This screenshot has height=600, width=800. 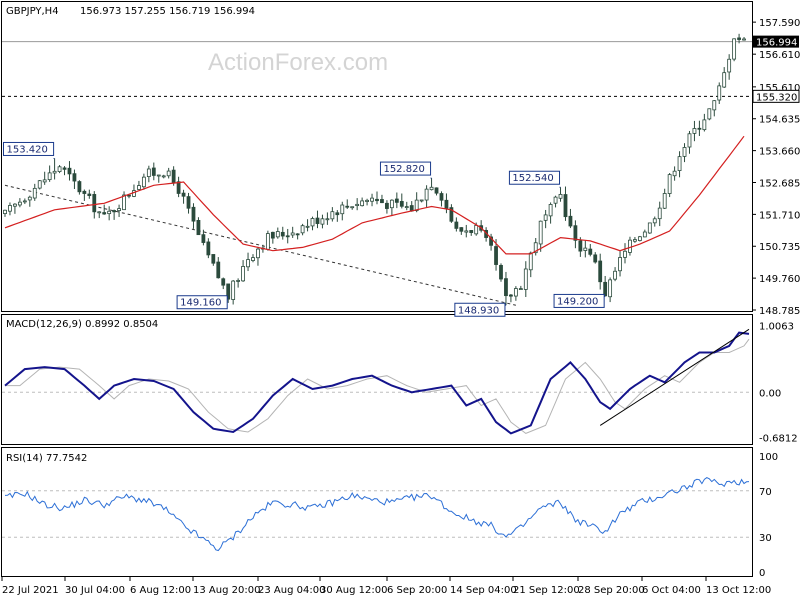 I want to click on rsi-tick-label: 100, so click(x=768, y=457).